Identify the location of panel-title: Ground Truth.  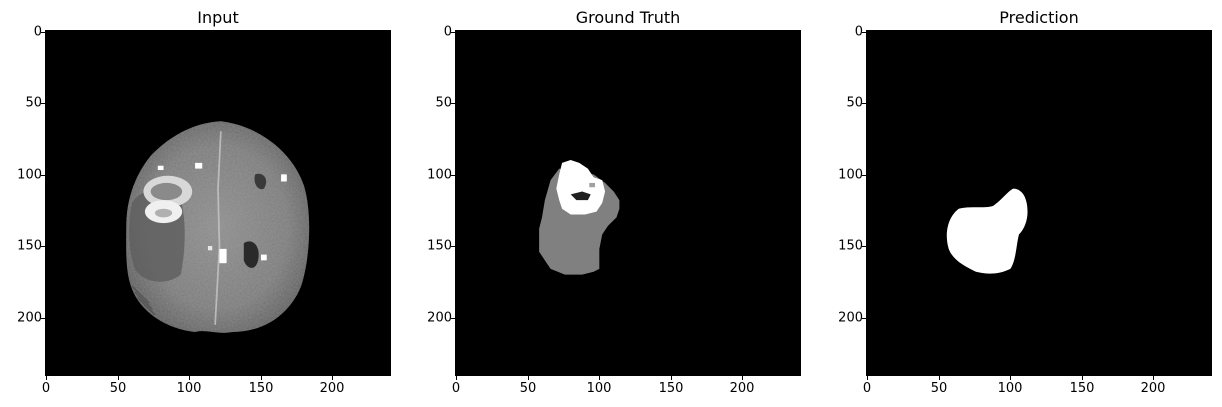
(628, 17).